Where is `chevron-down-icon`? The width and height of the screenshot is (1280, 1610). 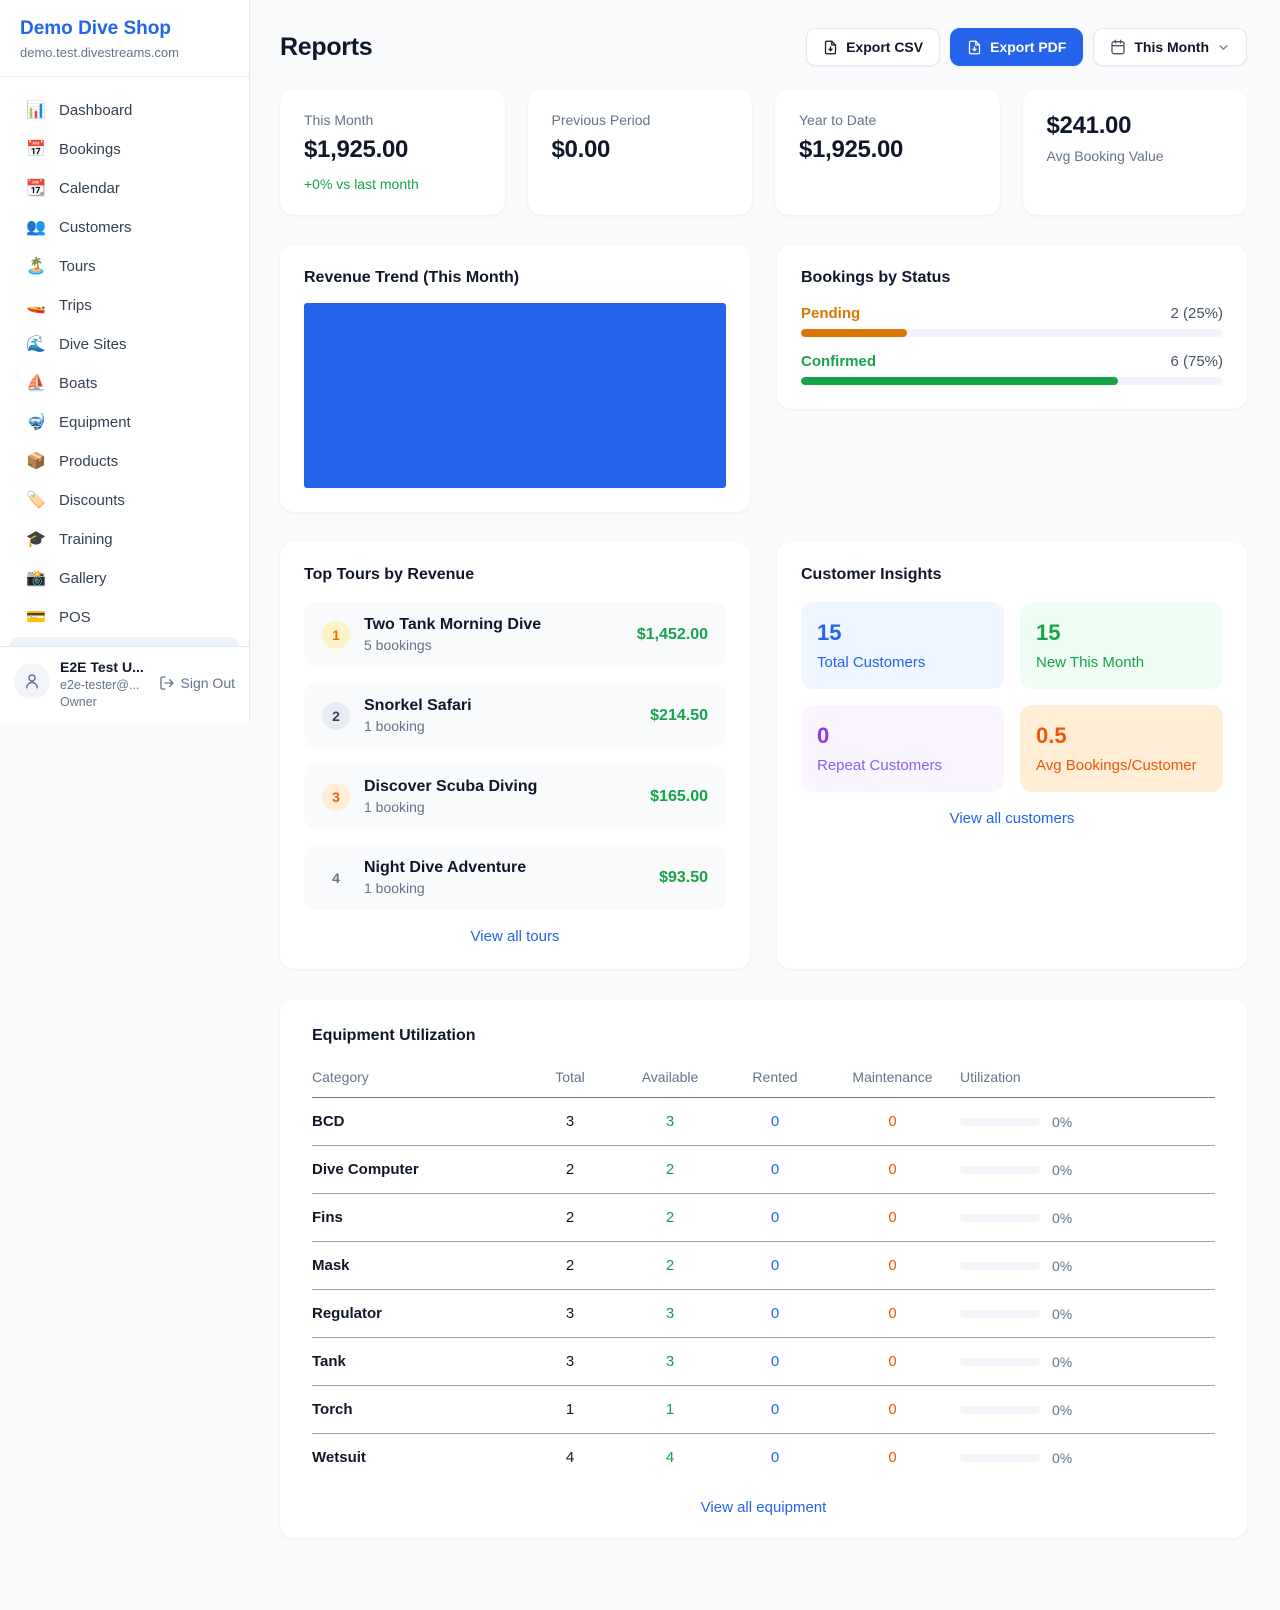 chevron-down-icon is located at coordinates (1223, 47).